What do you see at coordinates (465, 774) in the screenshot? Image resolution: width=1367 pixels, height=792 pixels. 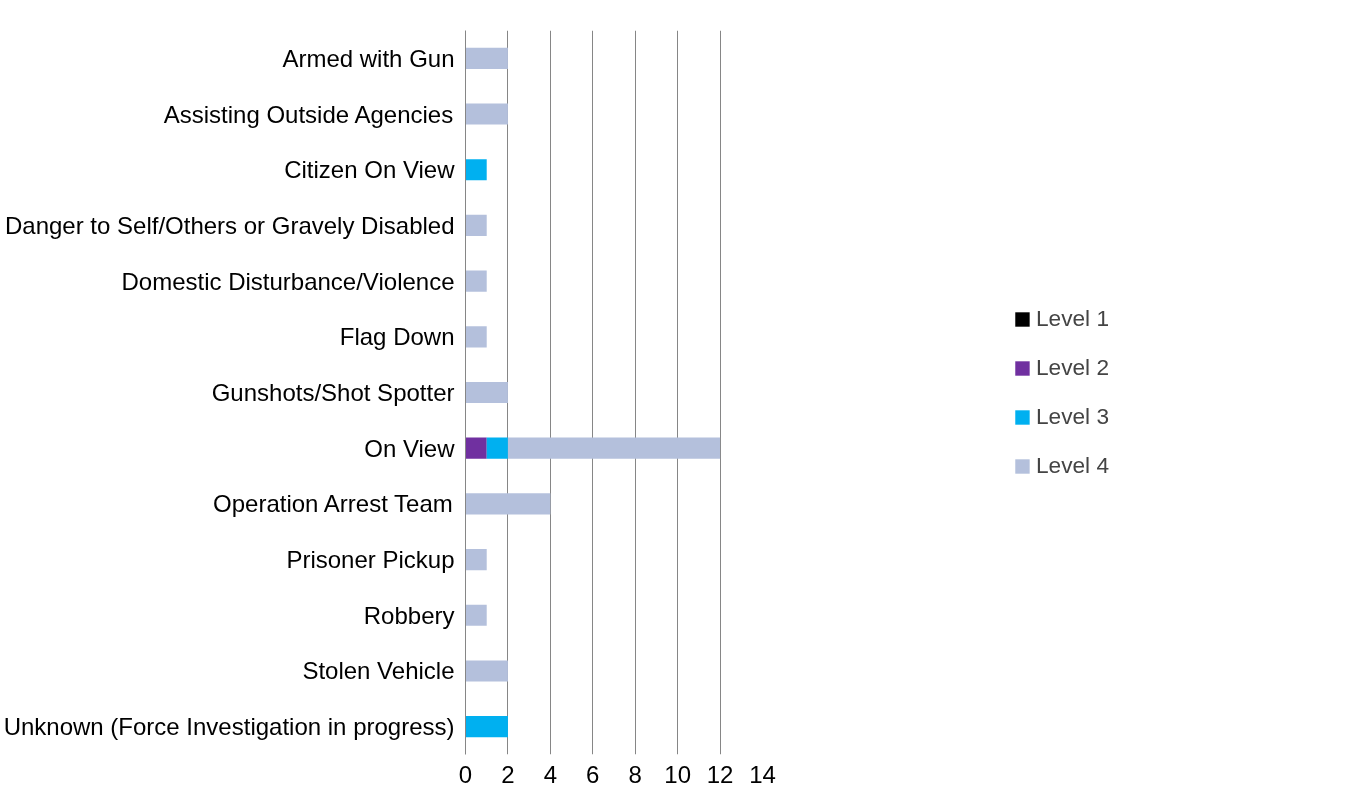 I see `x-tick-label: 0` at bounding box center [465, 774].